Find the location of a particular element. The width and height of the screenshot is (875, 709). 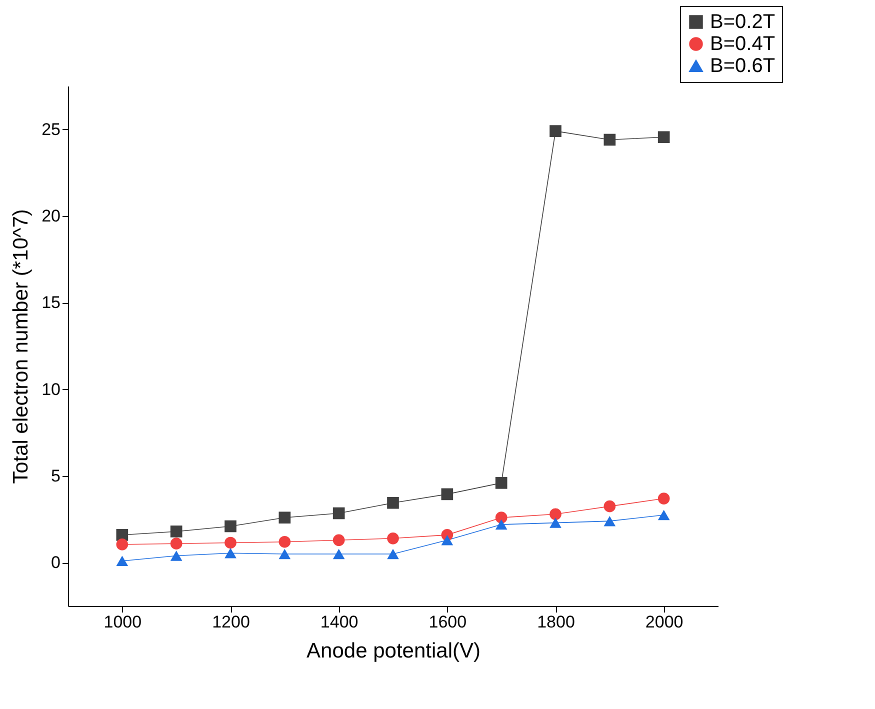

legend-label: B=0.4T is located at coordinates (743, 44).